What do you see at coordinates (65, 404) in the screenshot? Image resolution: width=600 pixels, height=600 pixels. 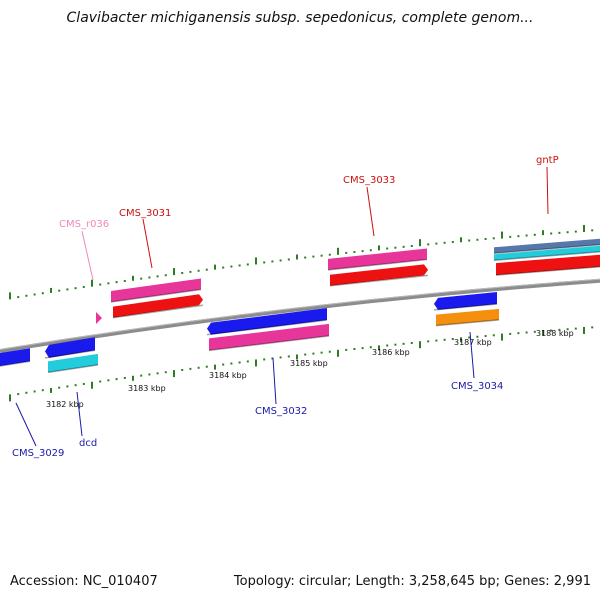 I see `scale-label: 3182 kbp` at bounding box center [65, 404].